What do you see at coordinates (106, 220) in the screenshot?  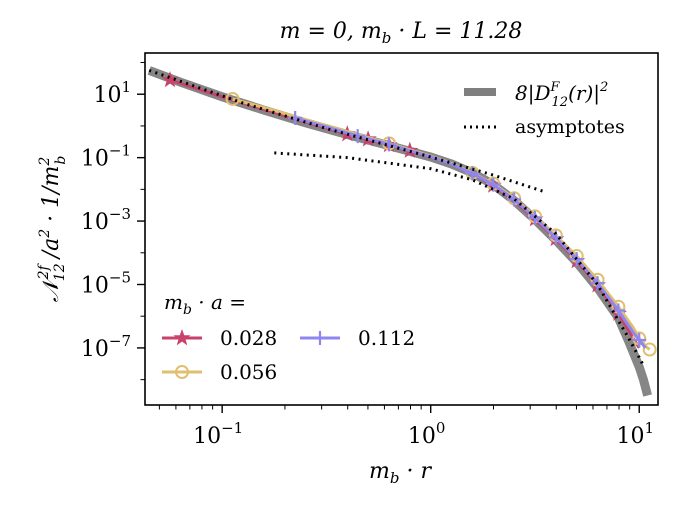 I see `y-tick-label: 10⁻³` at bounding box center [106, 220].